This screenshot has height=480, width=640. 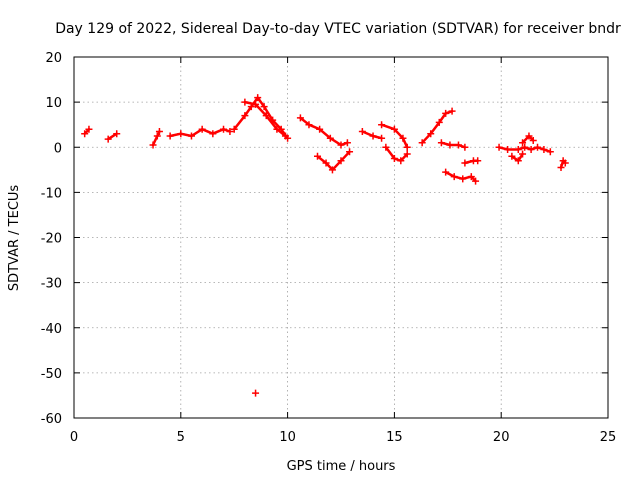 What do you see at coordinates (58, 148) in the screenshot?
I see `y-tick-label: 0` at bounding box center [58, 148].